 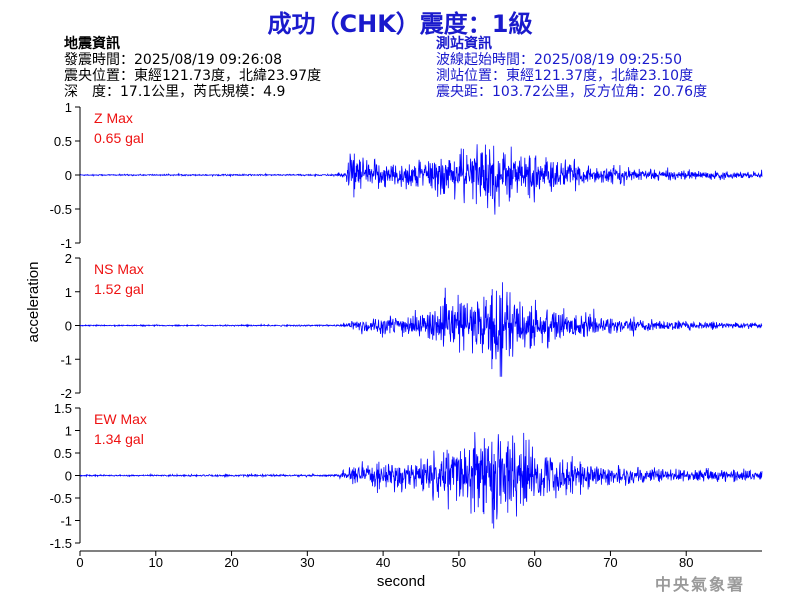 I want to click on earthquake-info-heading: 地震資訊, so click(x=92, y=44).